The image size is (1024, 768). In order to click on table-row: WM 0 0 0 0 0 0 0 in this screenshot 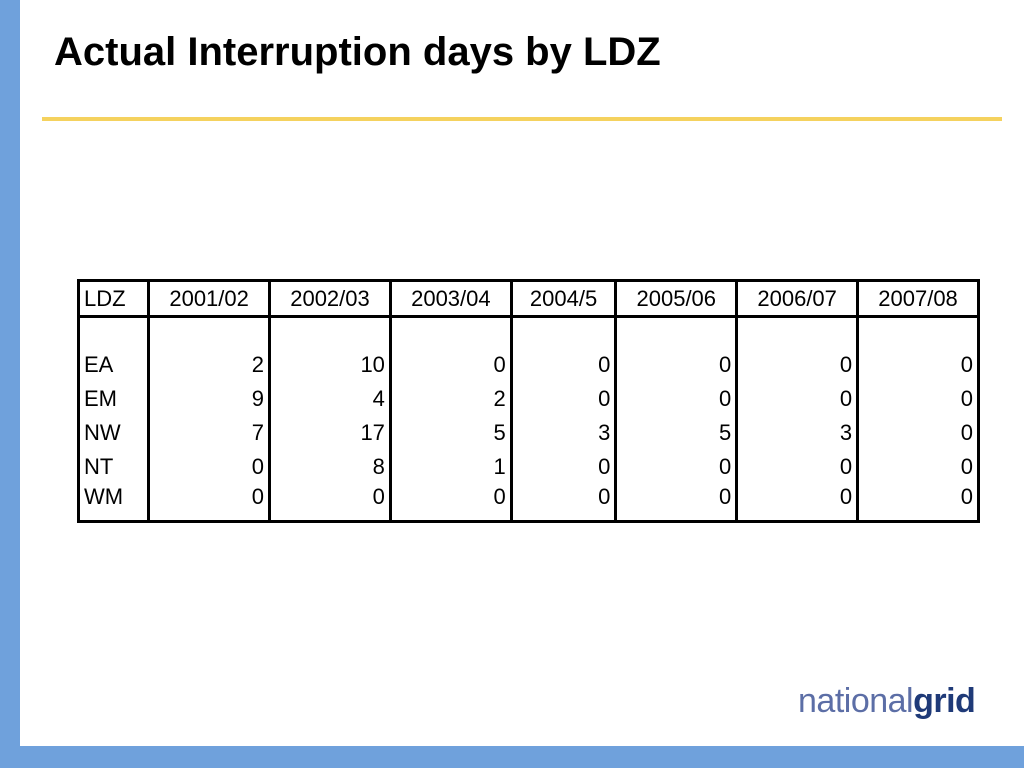, I will do `click(529, 503)`.